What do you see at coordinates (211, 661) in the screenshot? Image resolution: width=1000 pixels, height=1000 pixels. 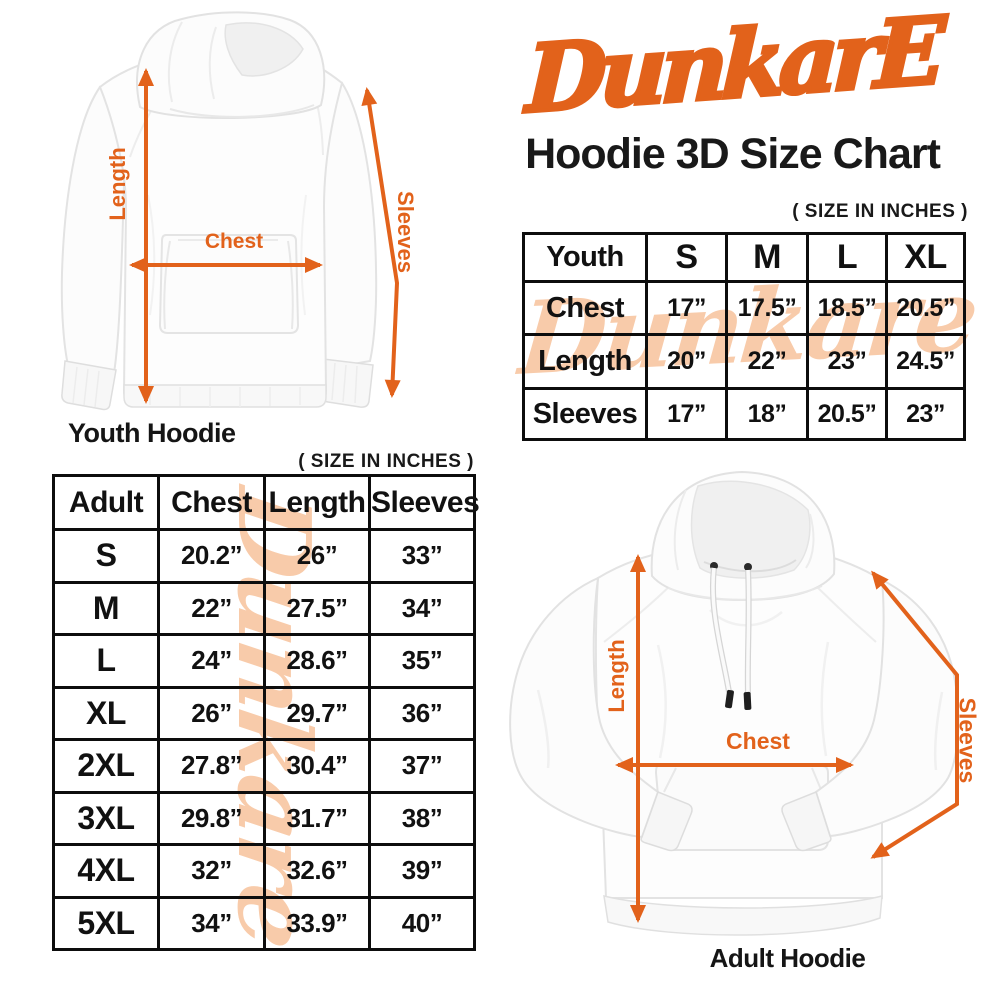 I see `size-value-cell: 24”` at bounding box center [211, 661].